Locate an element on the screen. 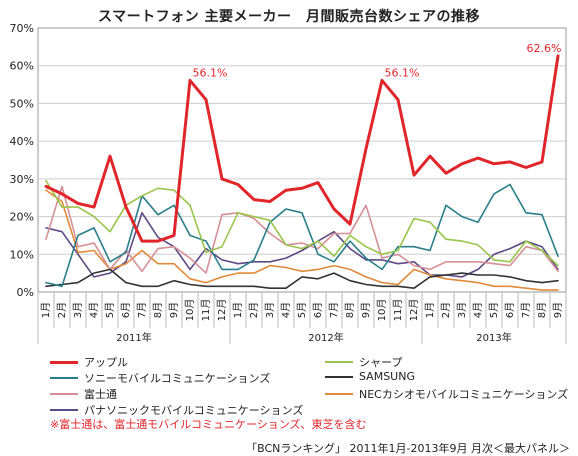 Image resolution: width=578 pixels, height=456 pixels. legend-item: シャープ is located at coordinates (363, 362).